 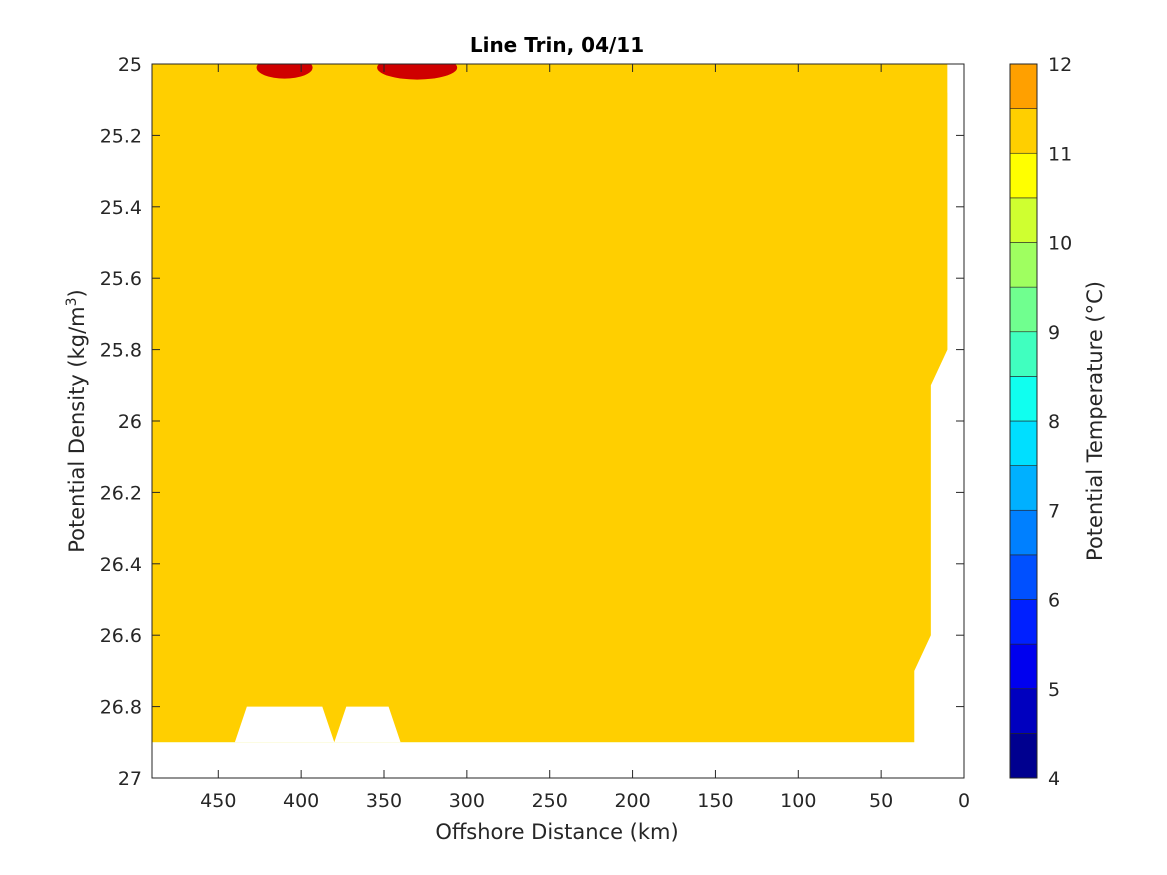 I want to click on contour-patch-12-left, so click(x=284, y=71).